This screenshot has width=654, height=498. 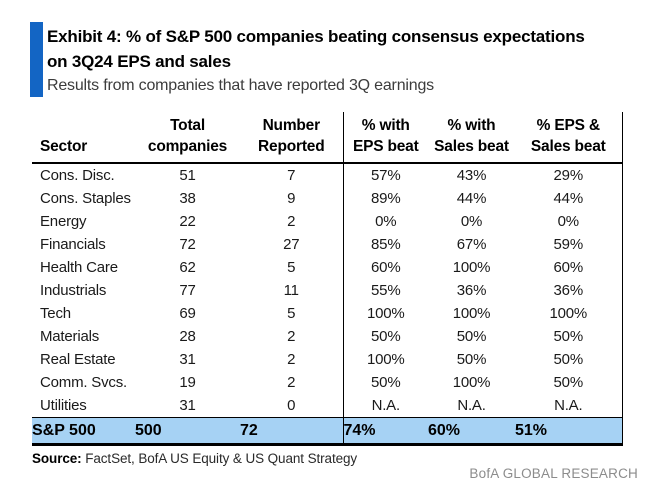 I want to click on sector-cell: Financials, so click(x=73, y=244).